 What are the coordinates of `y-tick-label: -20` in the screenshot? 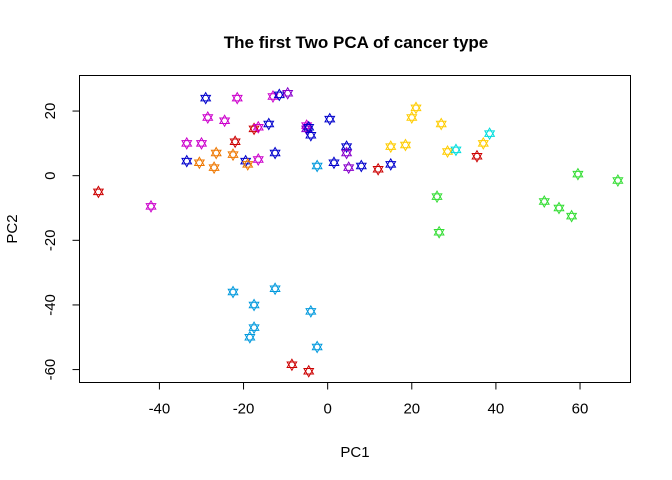 It's located at (50, 240).